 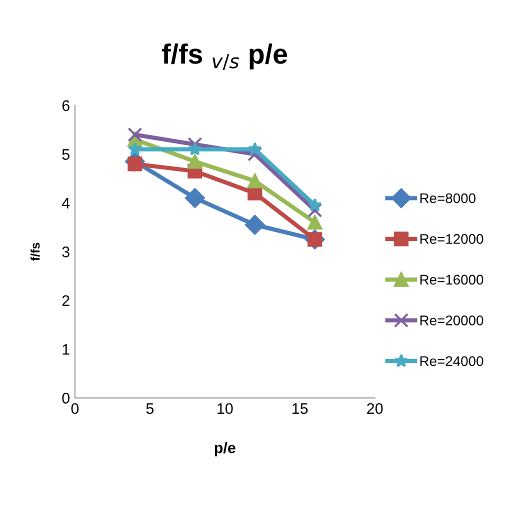 I want to click on x-tick-label: 15, so click(x=300, y=408).